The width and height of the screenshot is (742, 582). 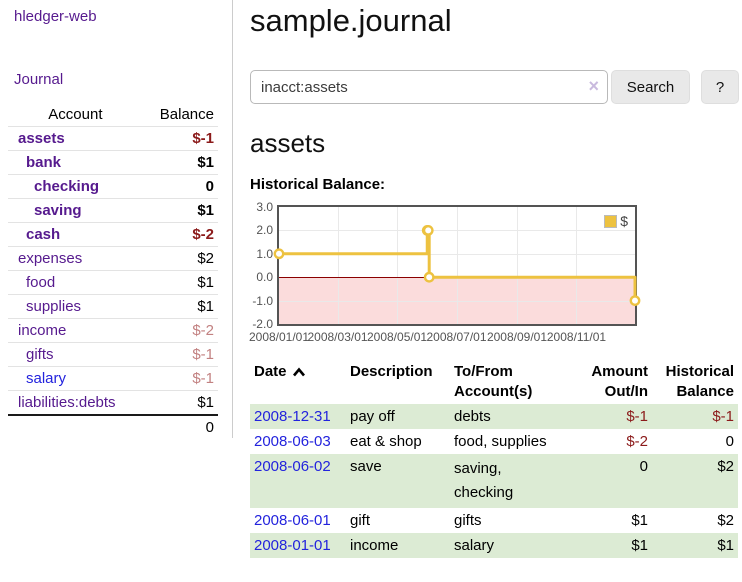 What do you see at coordinates (186, 114) in the screenshot?
I see `accounts-header-balance: Balance` at bounding box center [186, 114].